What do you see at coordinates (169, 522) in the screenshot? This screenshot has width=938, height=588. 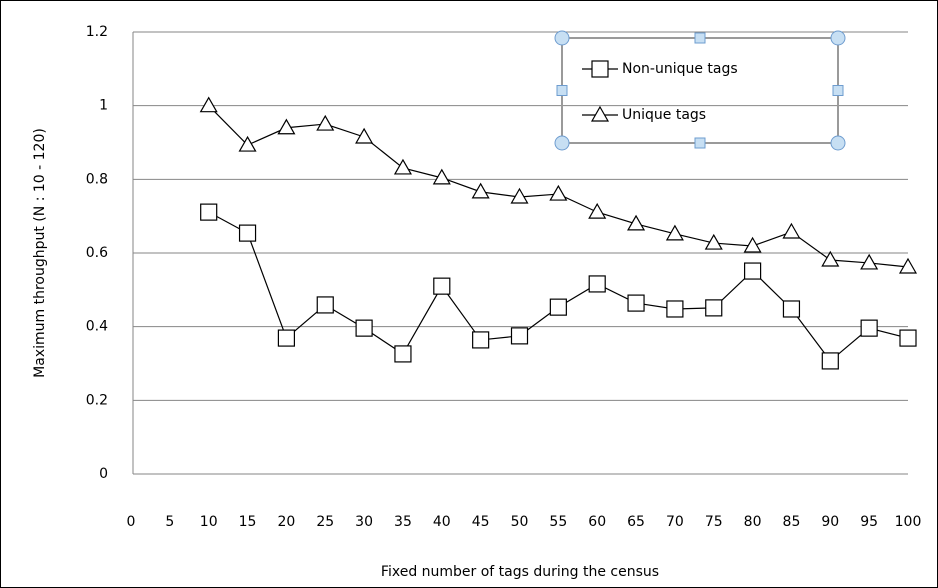 I see `x-tick-label: 5` at bounding box center [169, 522].